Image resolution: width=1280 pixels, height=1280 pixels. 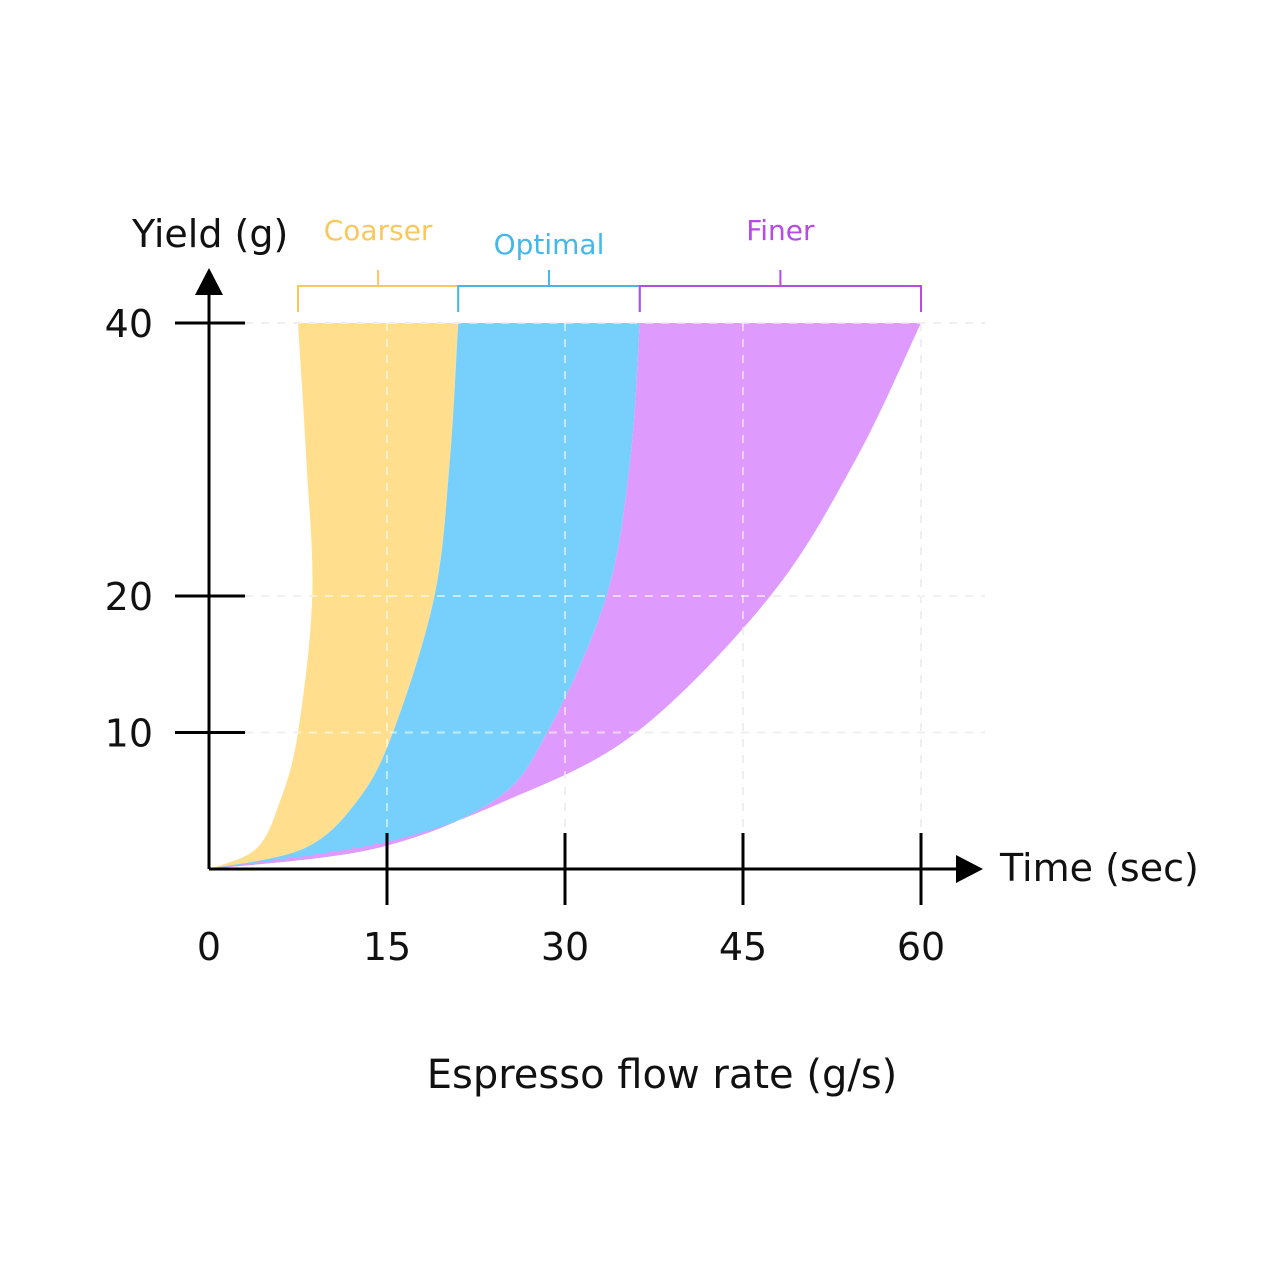 I want to click on band-optimal, so click(x=424, y=596).